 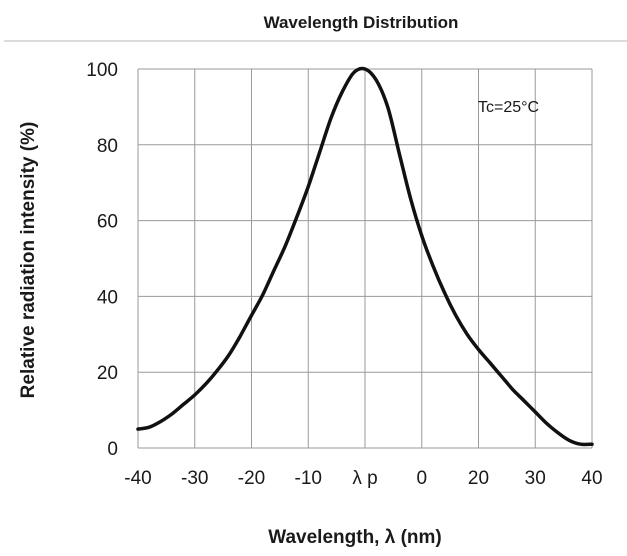 I want to click on x-axis-label: Wavelength, λ (nm), so click(x=354, y=537).